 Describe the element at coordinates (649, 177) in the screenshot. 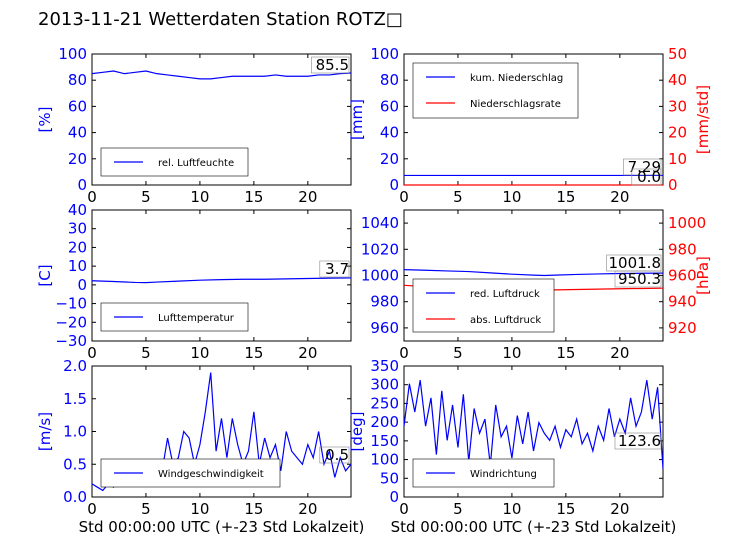

I see `last-value-label: 0.0` at that location.